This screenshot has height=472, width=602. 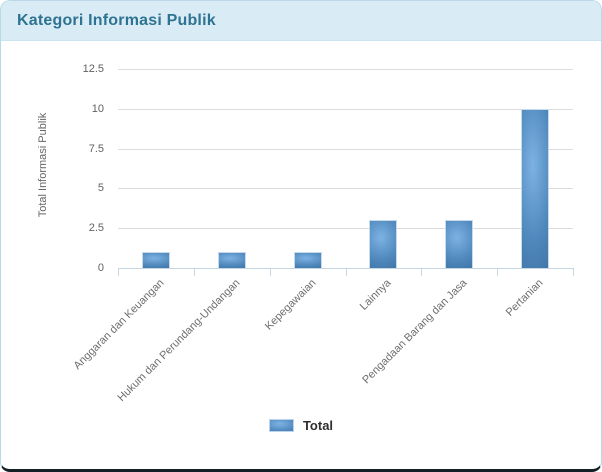 What do you see at coordinates (318, 425) in the screenshot?
I see `legend-label-total: Total` at bounding box center [318, 425].